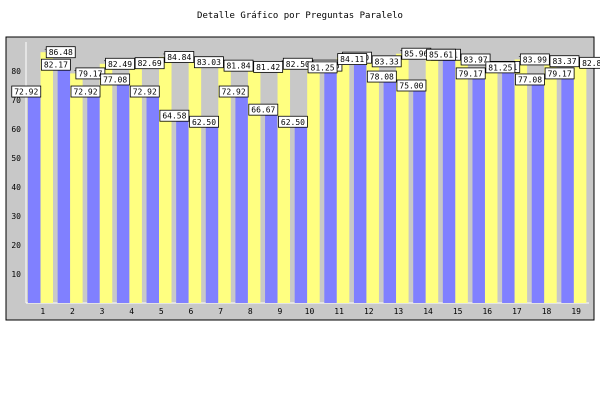 The image size is (600, 404). I want to click on data-label: 84.11, so click(352, 59).